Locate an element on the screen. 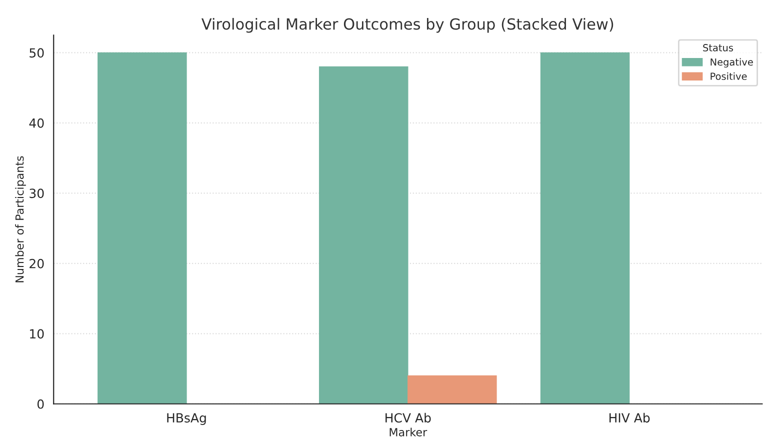 This screenshot has width=766, height=439. y-axis-title: Number of Participants is located at coordinates (20, 219).